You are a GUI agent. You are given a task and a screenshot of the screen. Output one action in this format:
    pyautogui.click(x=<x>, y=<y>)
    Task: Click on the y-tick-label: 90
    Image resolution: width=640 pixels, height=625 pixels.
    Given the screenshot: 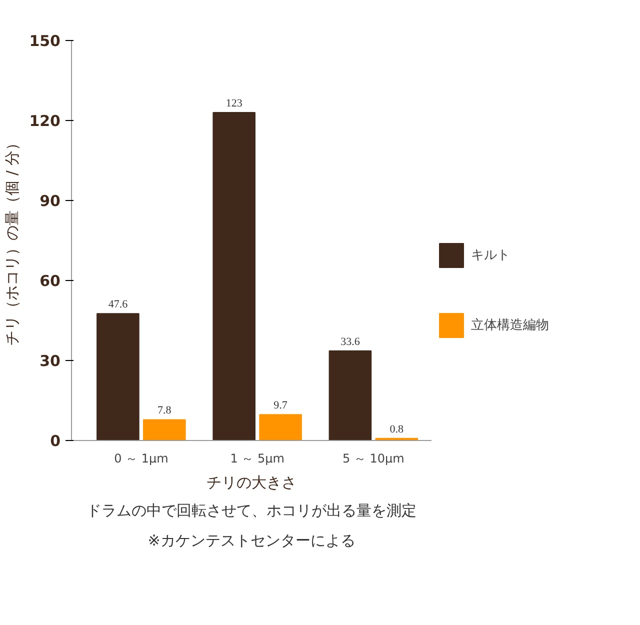 What is the action you would take?
    pyautogui.click(x=50, y=201)
    